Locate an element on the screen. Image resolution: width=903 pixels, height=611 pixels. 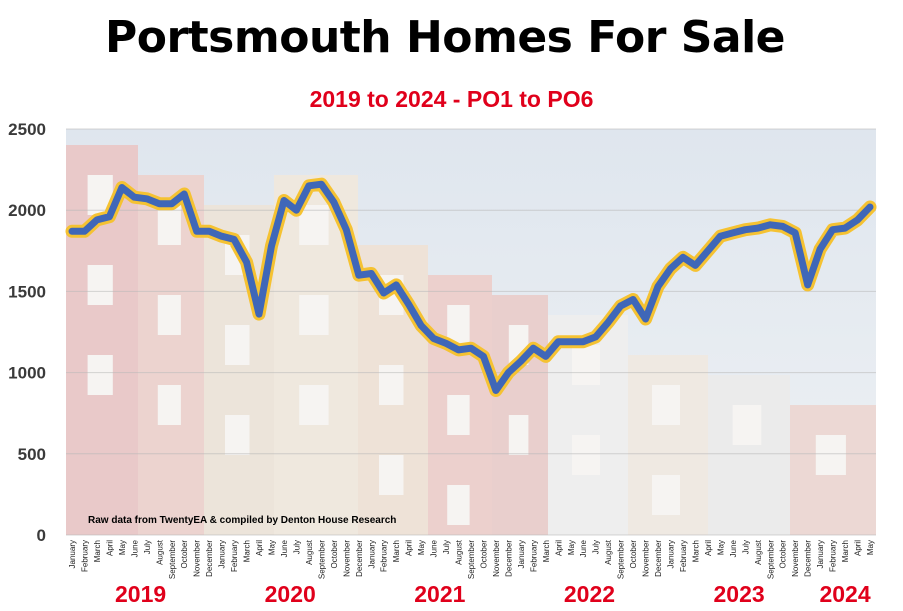
year-label: 2024 is located at coordinates (844, 594).